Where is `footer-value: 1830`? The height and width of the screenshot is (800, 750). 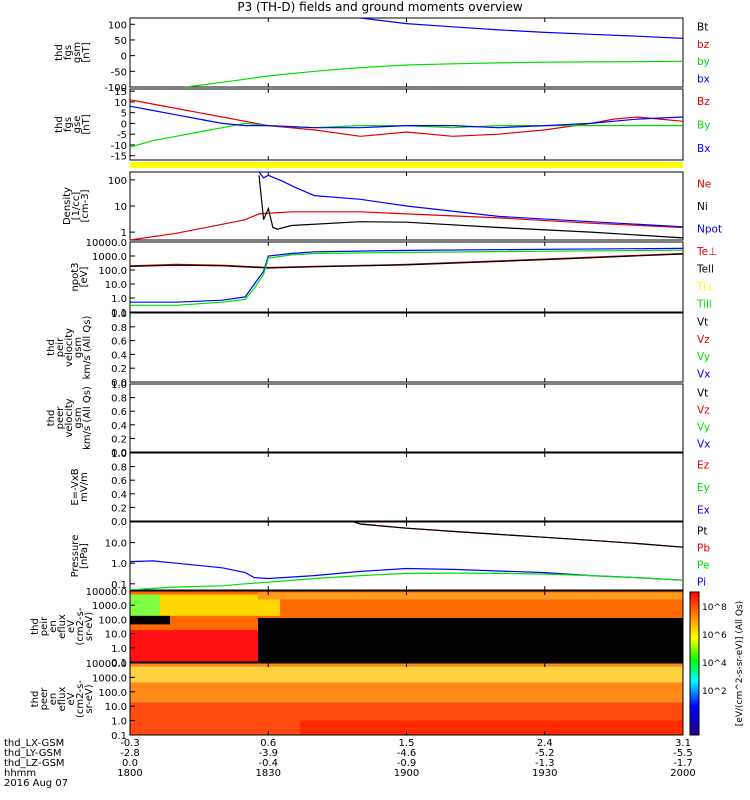 footer-value: 1830 is located at coordinates (268, 773).